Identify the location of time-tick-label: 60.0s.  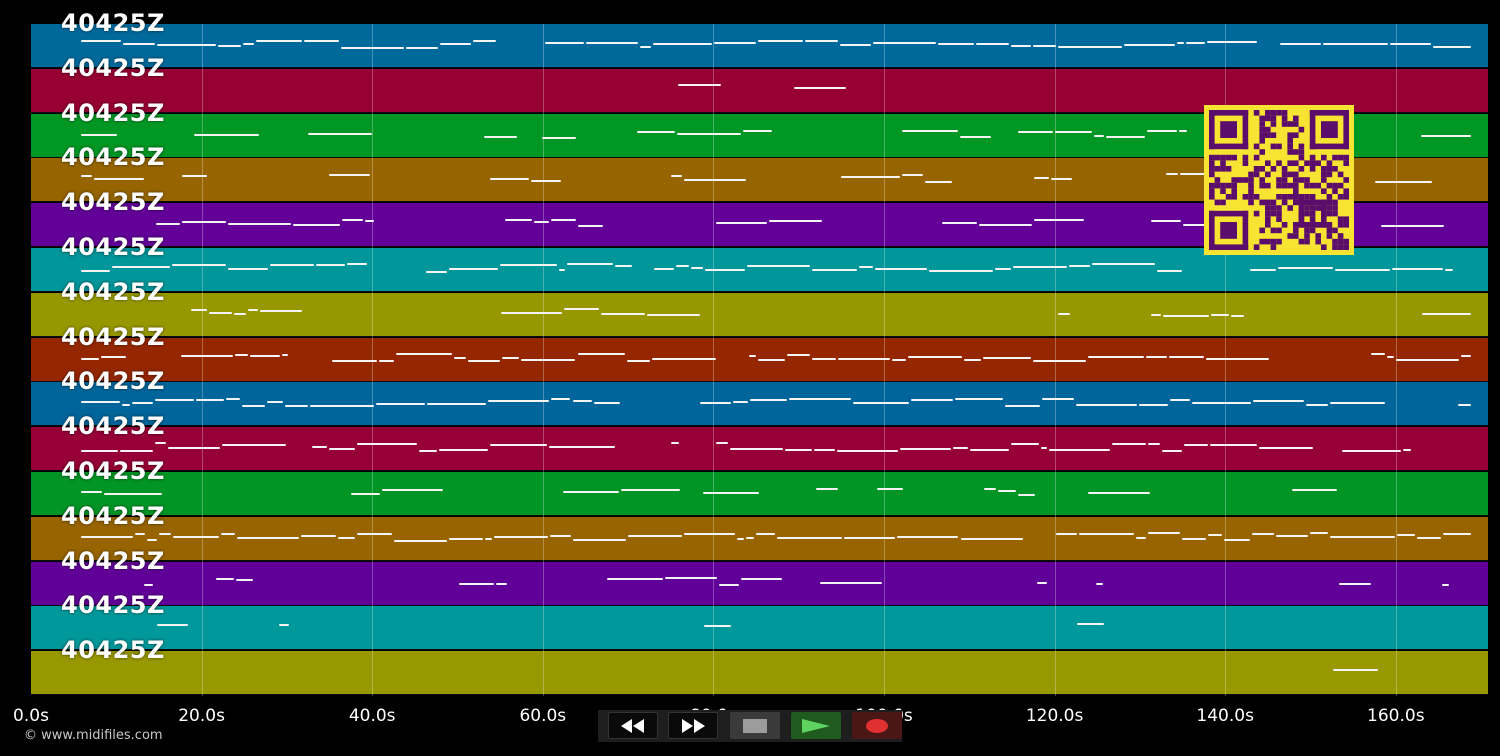
(543, 716).